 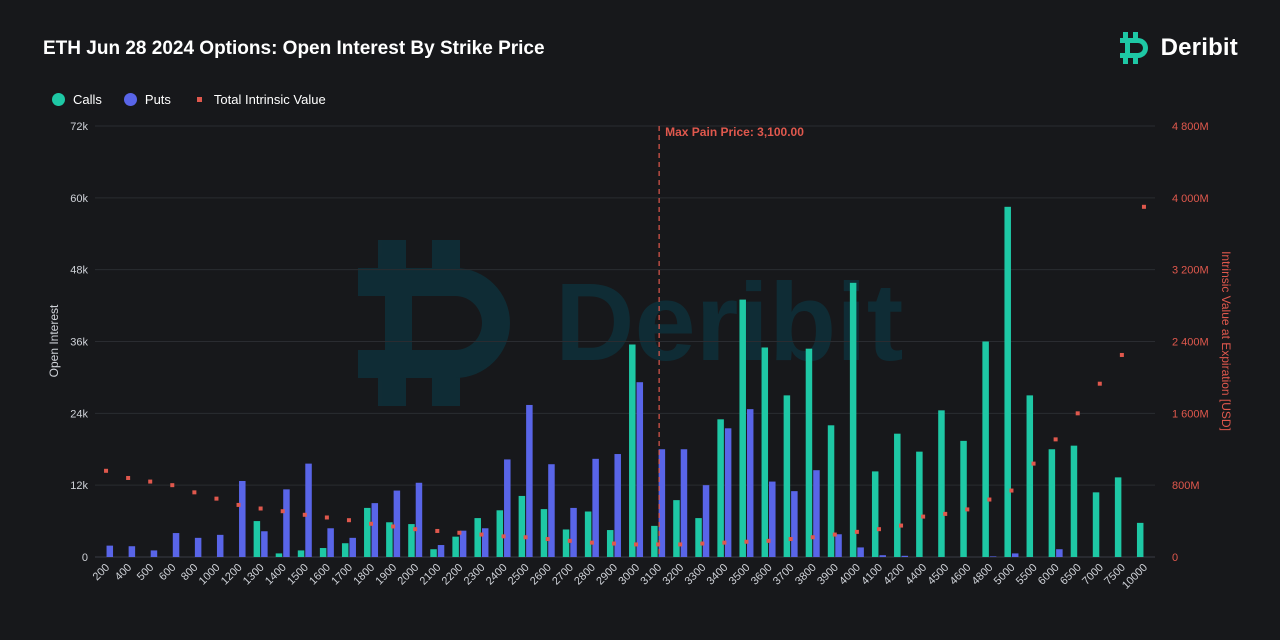 What do you see at coordinates (167, 572) in the screenshot?
I see `x-tick-label: 600` at bounding box center [167, 572].